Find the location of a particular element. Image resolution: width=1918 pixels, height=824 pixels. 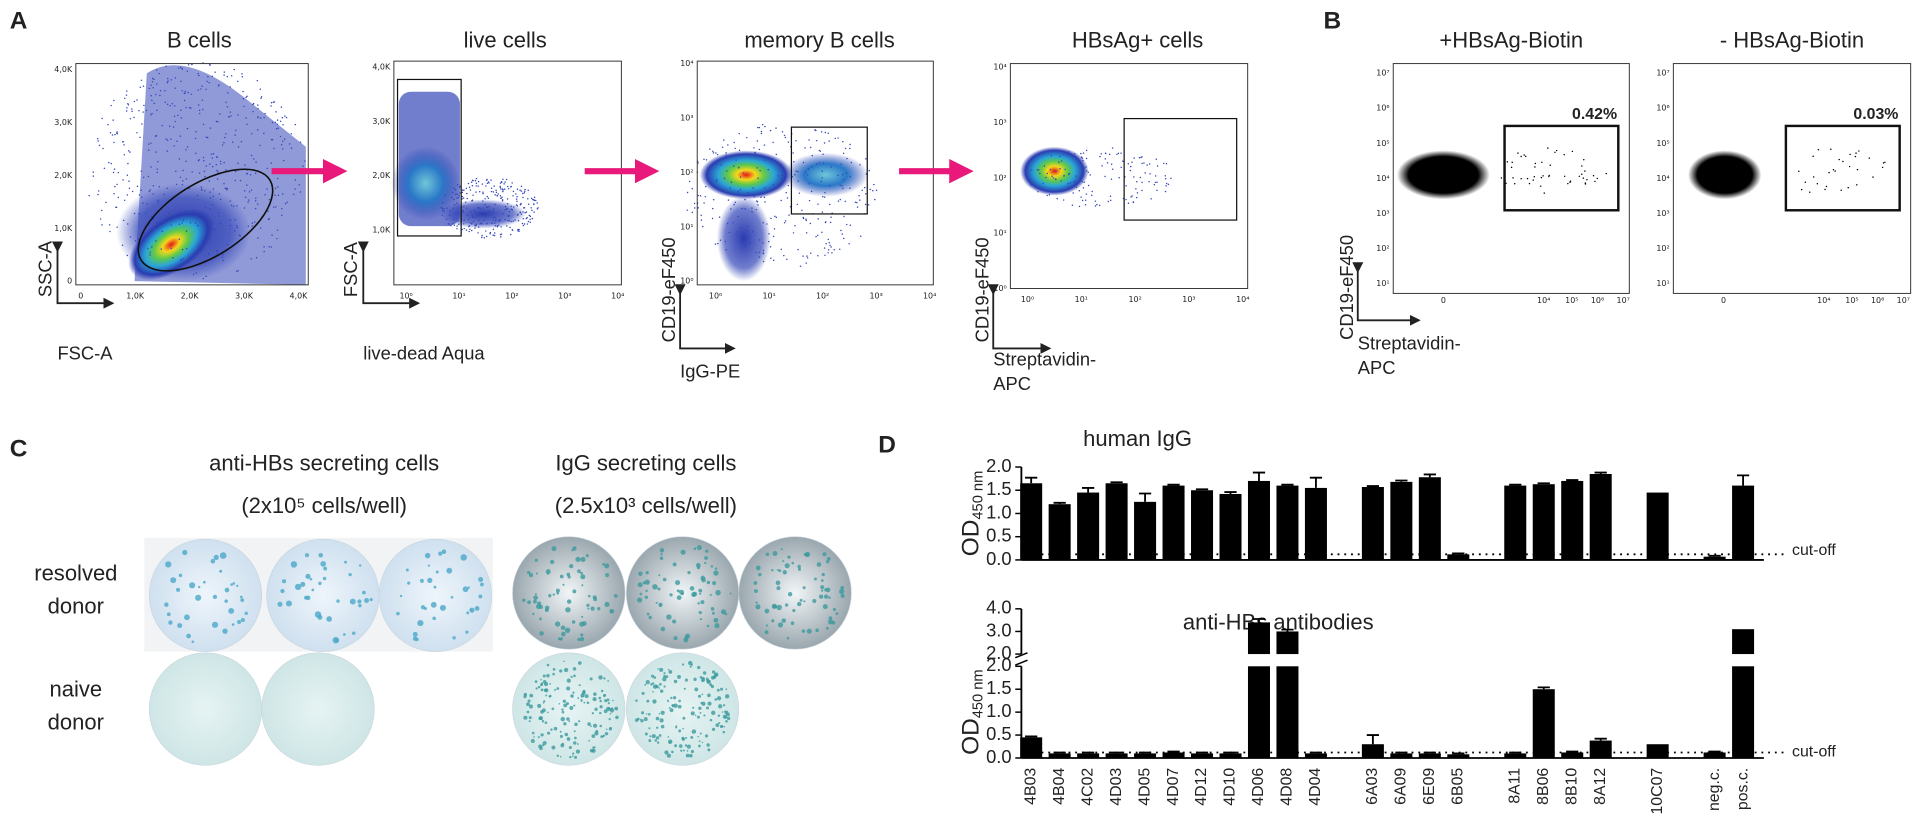

x-tick-label: 6A03 is located at coordinates (1372, 786).